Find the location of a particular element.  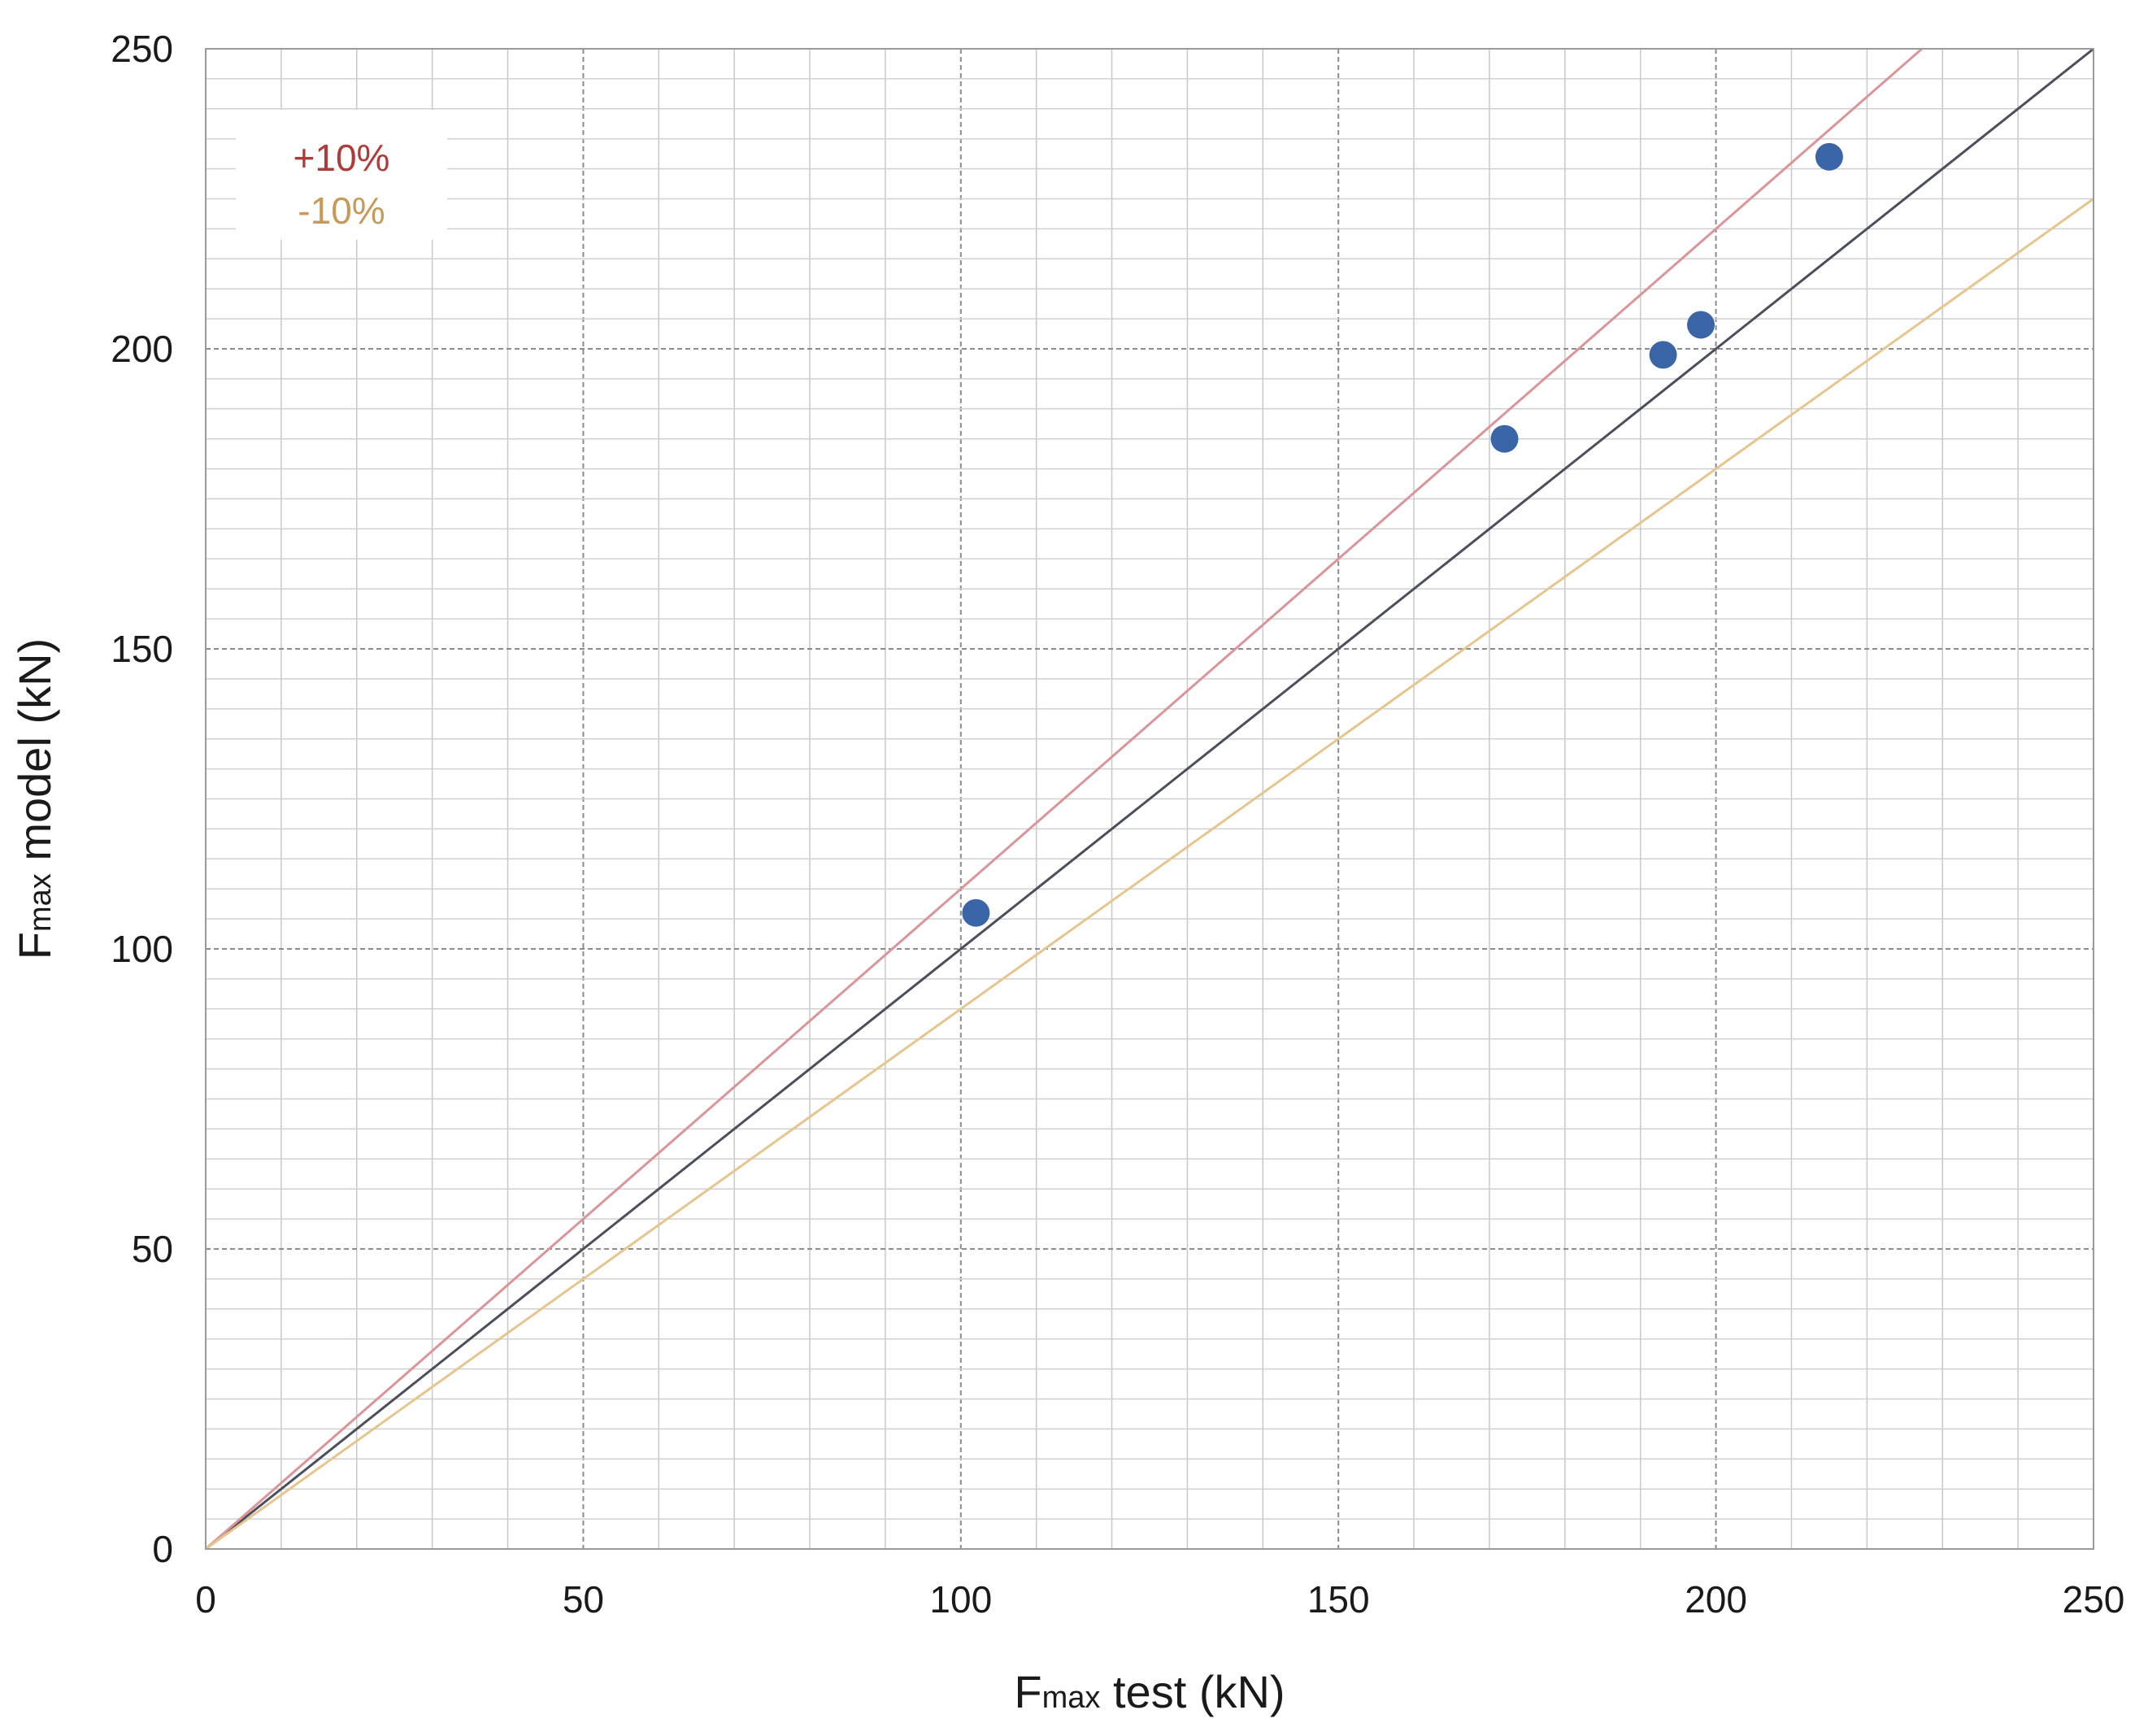

y-axis-title-sub: max is located at coordinates (41, 902).